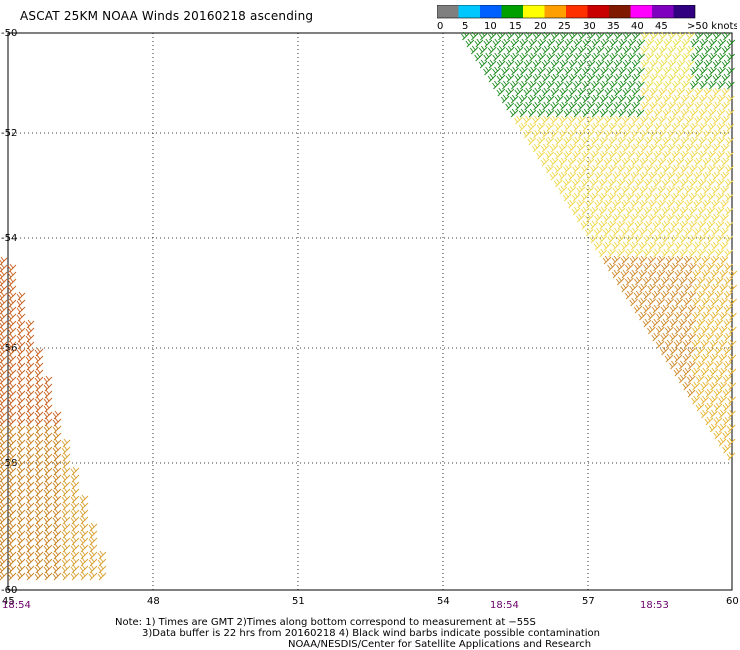 Image resolution: width=740 pixels, height=650 pixels. I want to click on lon-tick-label: 48, so click(153, 601).